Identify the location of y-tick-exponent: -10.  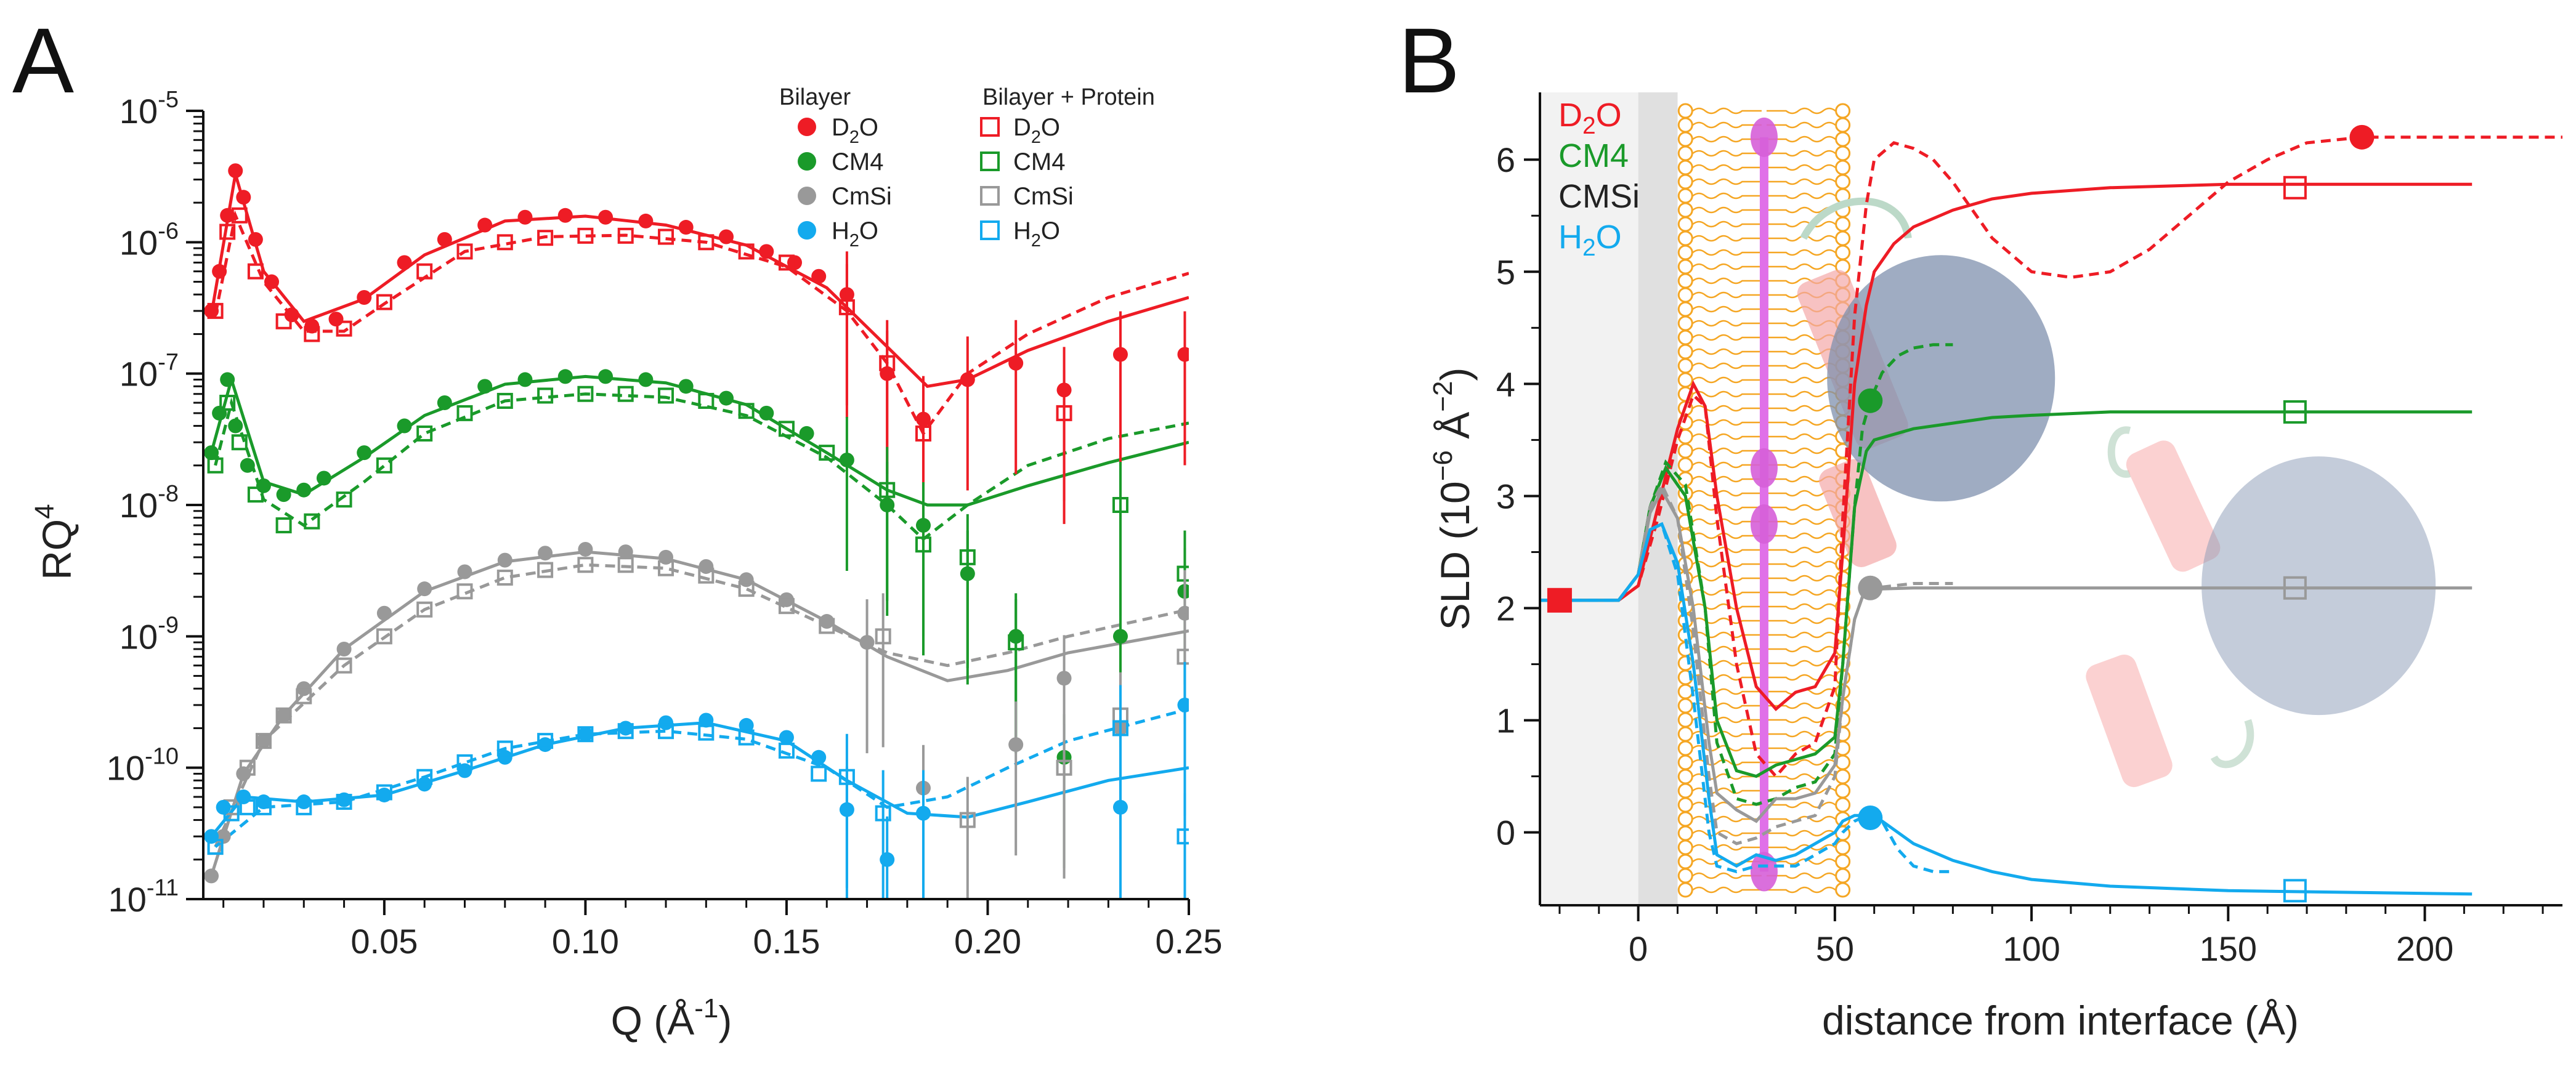
(162, 757).